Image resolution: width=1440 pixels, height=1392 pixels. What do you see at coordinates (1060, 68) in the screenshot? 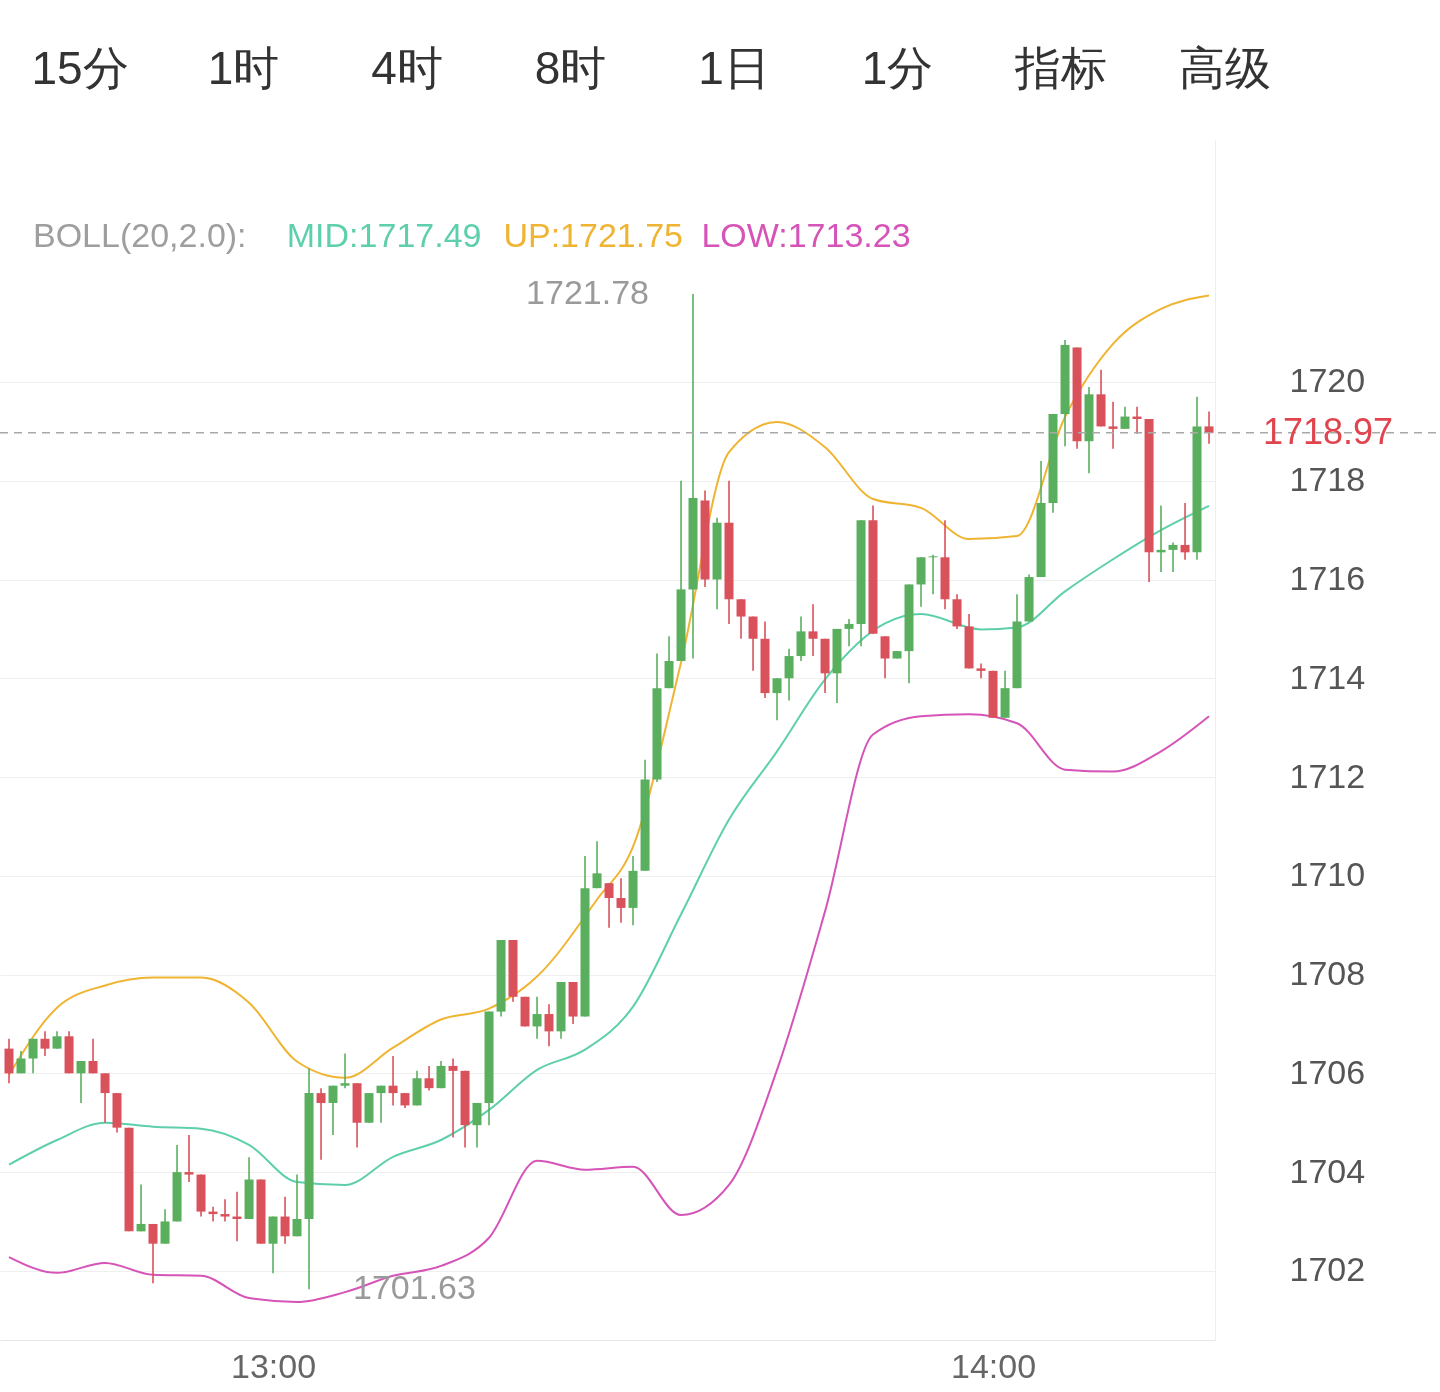
I see `text: 指标` at bounding box center [1060, 68].